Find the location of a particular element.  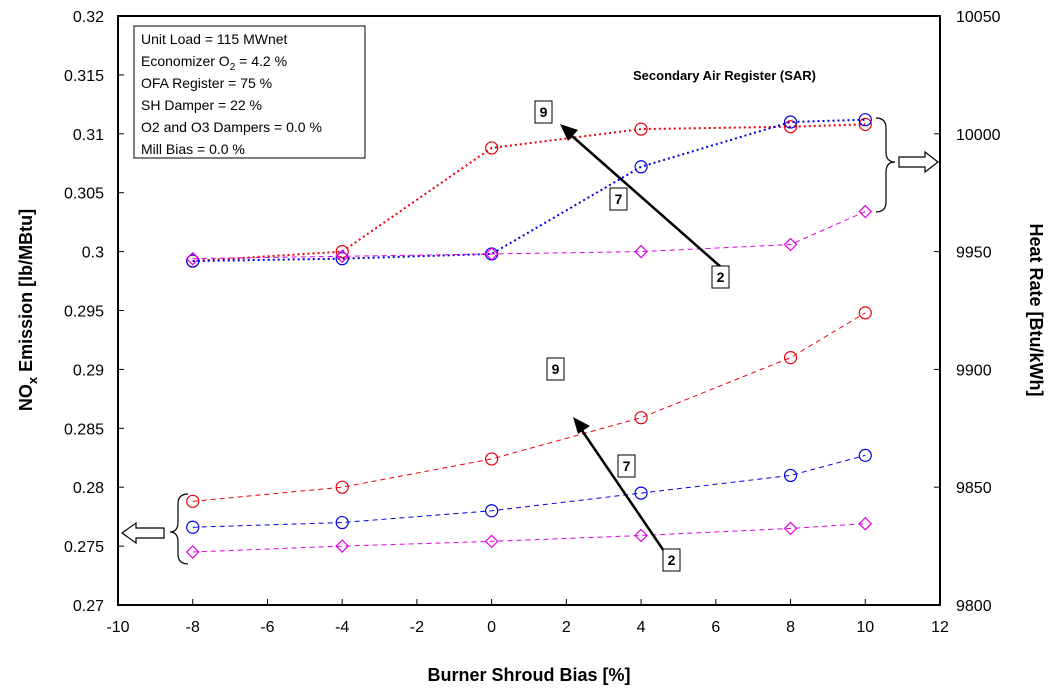

x-tick-label: -8 is located at coordinates (193, 627).